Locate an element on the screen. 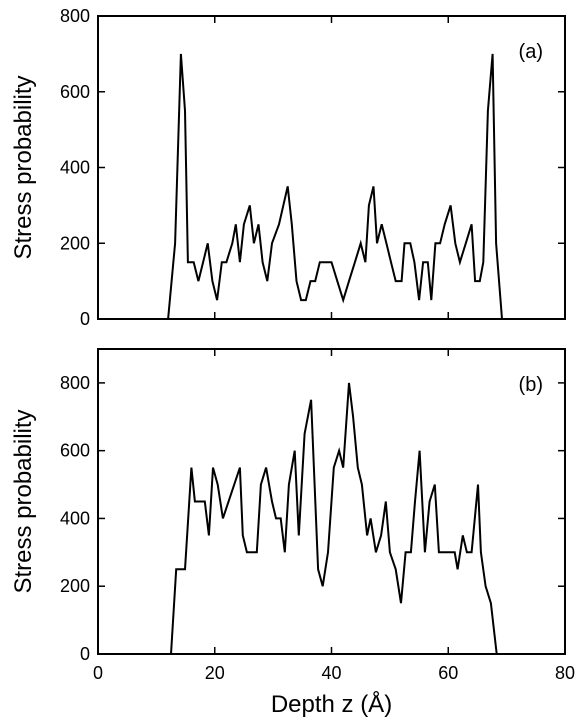 This screenshot has width=581, height=726. x-tick-label: 20 is located at coordinates (215, 673).